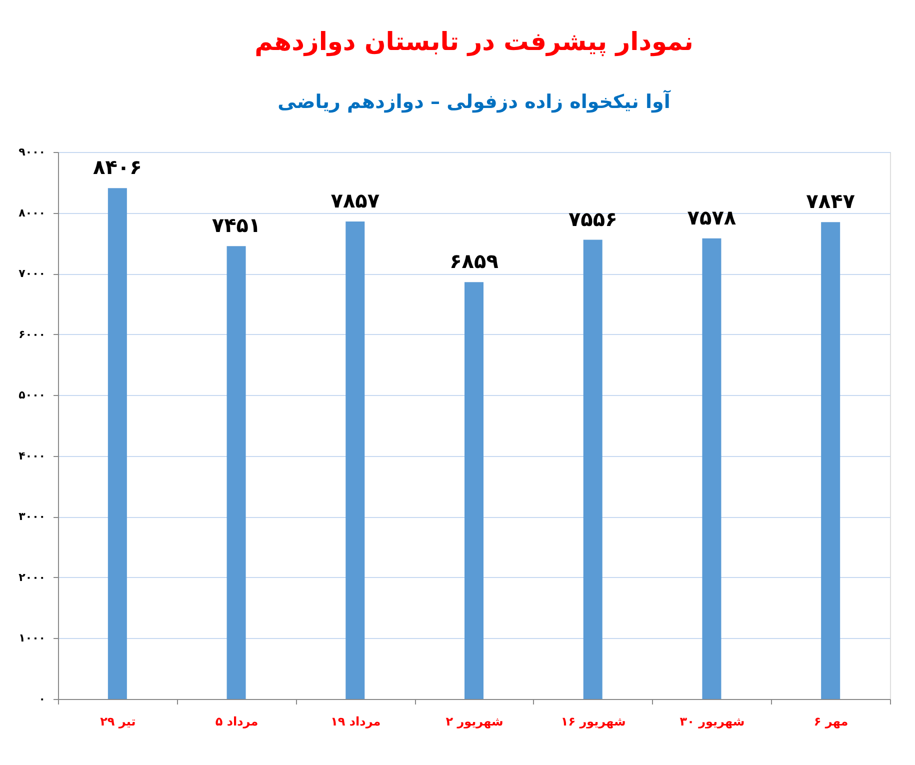 The image size is (915, 765). I want to click on data-label: ۷۴۵۱, so click(236, 225).